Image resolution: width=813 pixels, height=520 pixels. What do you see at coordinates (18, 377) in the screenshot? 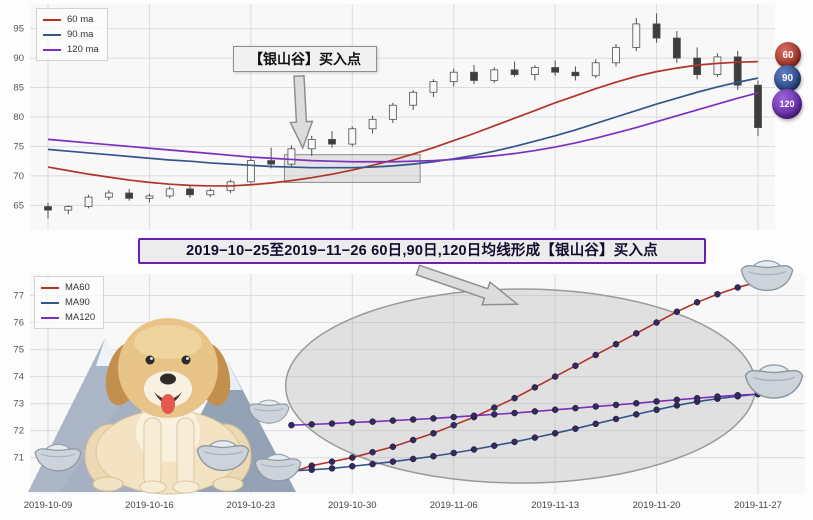
I see `y-tick-label: 74` at bounding box center [18, 377].